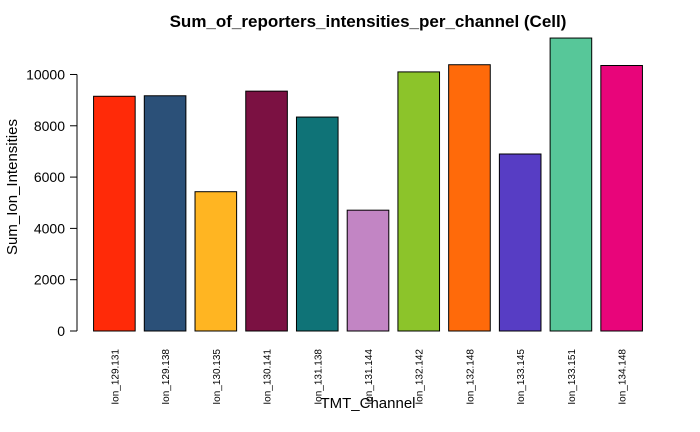 Image resolution: width=700 pixels, height=432 pixels. I want to click on x-tick-label: Ion_132.142, so click(420, 377).